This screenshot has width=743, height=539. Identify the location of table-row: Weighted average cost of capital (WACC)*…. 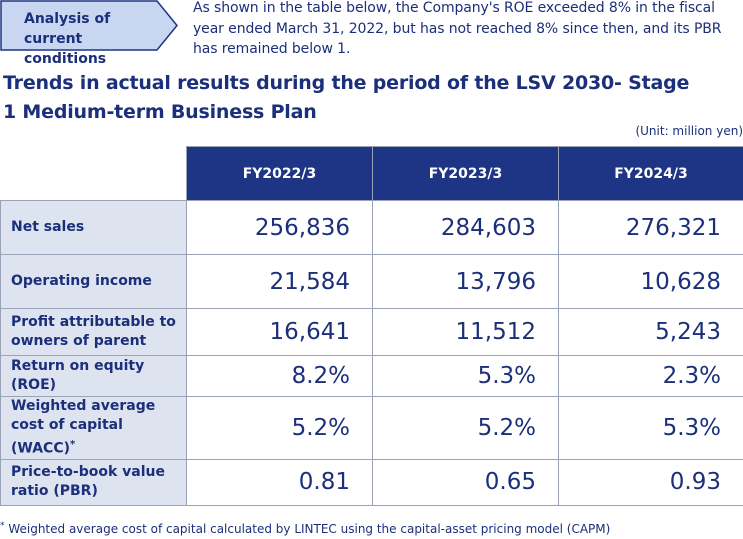
(371, 428).